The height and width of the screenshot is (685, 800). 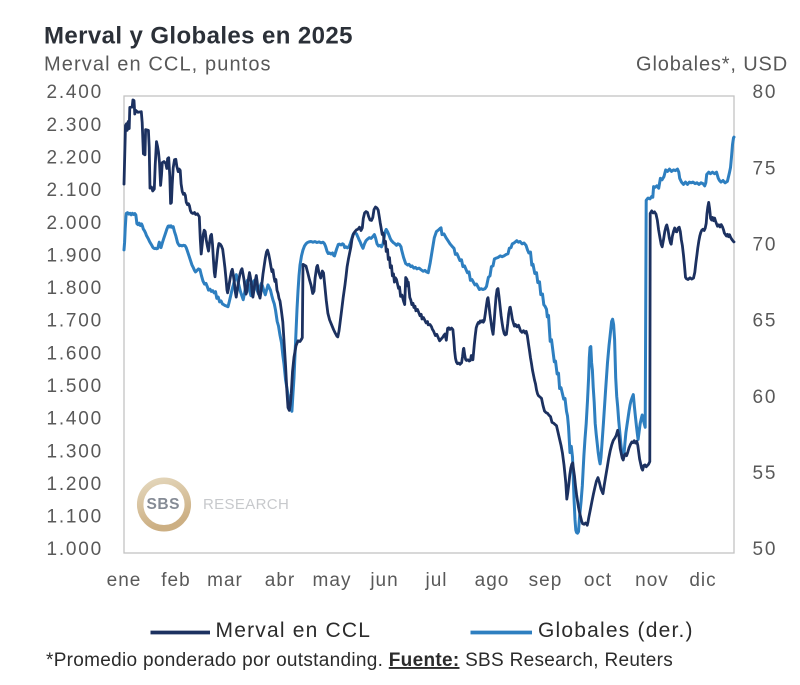 I want to click on svg-text: Globales*, USD, so click(x=712, y=65).